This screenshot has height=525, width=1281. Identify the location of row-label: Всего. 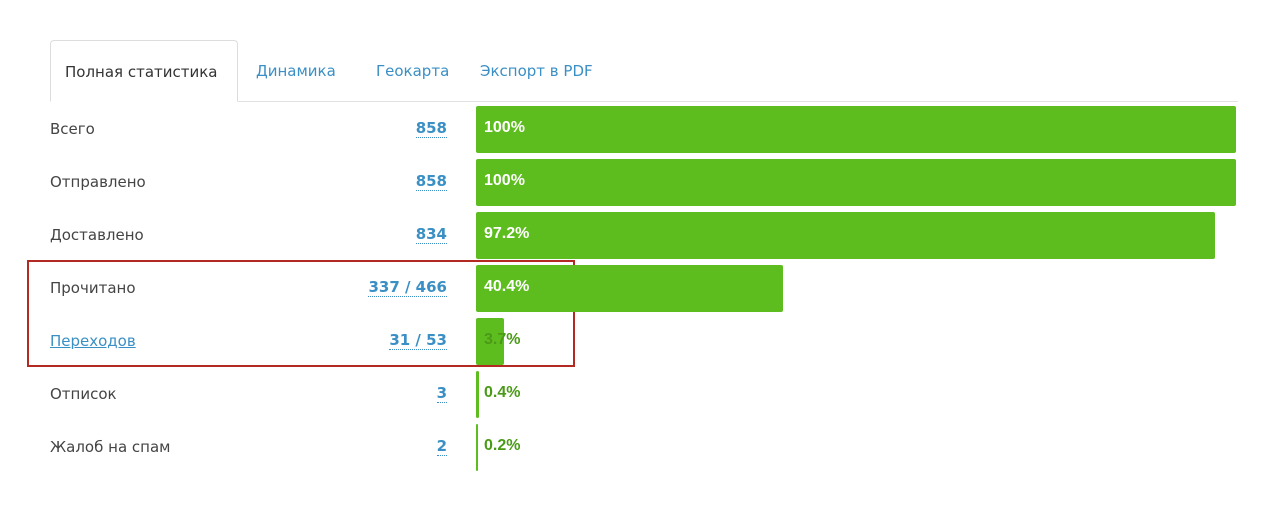
(72, 129).